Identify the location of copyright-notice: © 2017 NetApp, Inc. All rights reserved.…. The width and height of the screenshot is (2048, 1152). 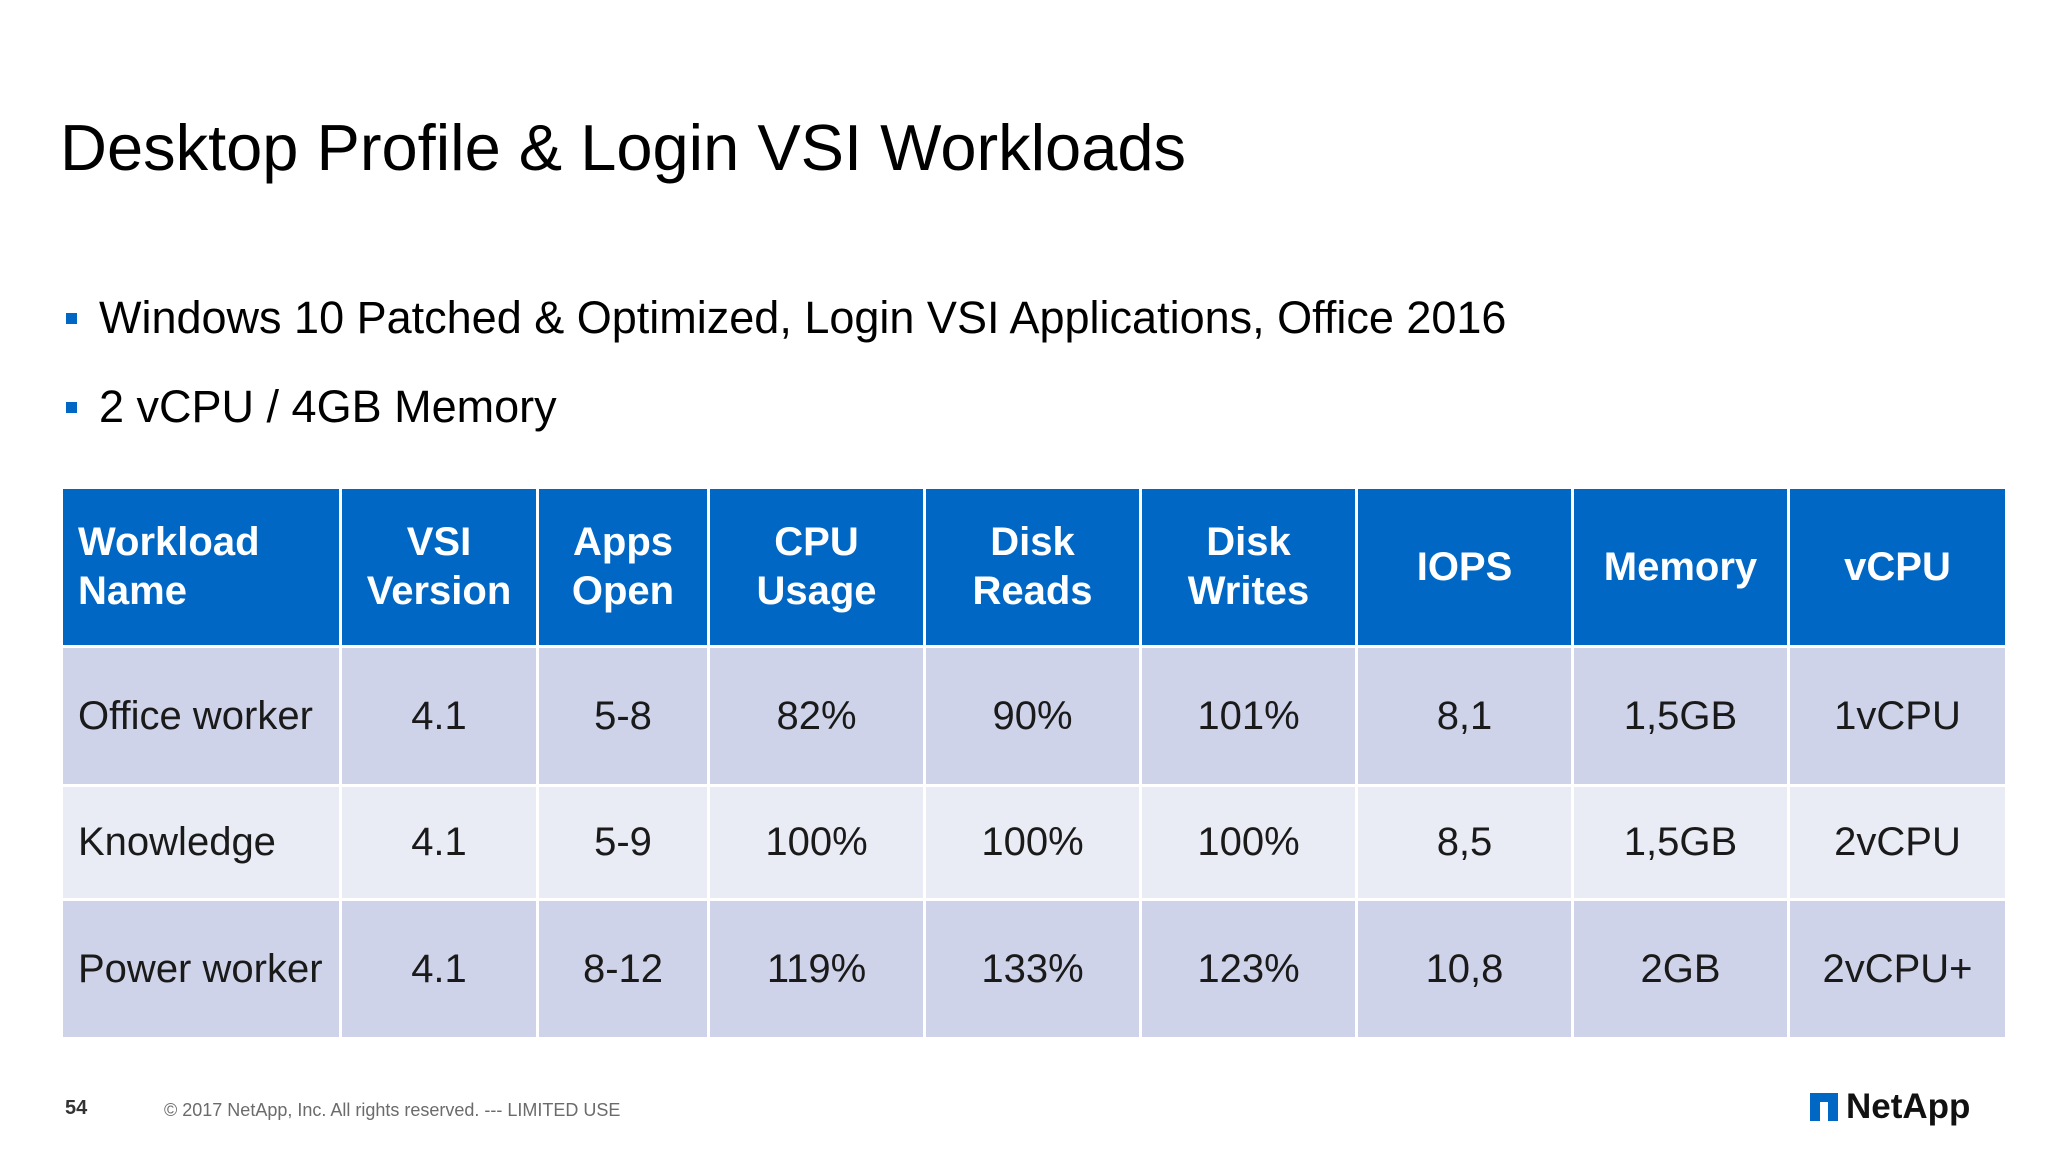
(392, 1110).